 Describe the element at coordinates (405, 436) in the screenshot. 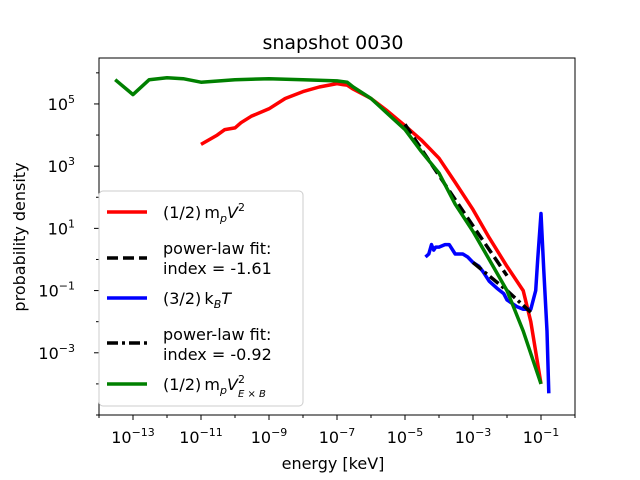

I see `x-tick-label: 10⁻⁵` at that location.